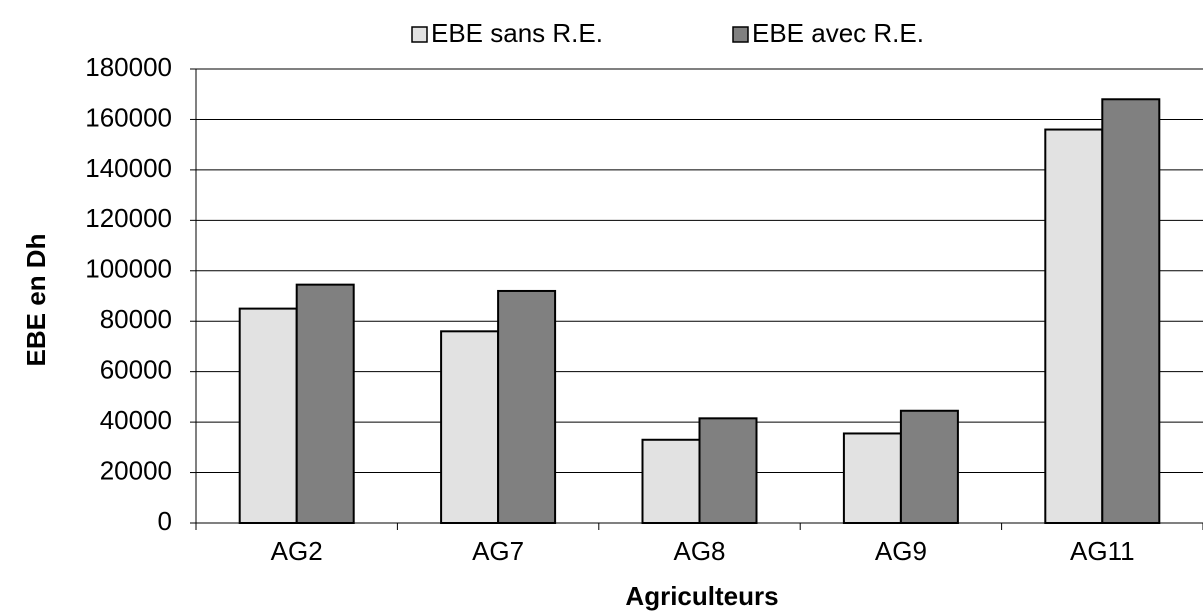  What do you see at coordinates (517, 33) in the screenshot?
I see `legend-label: EBE sans R.E.` at bounding box center [517, 33].